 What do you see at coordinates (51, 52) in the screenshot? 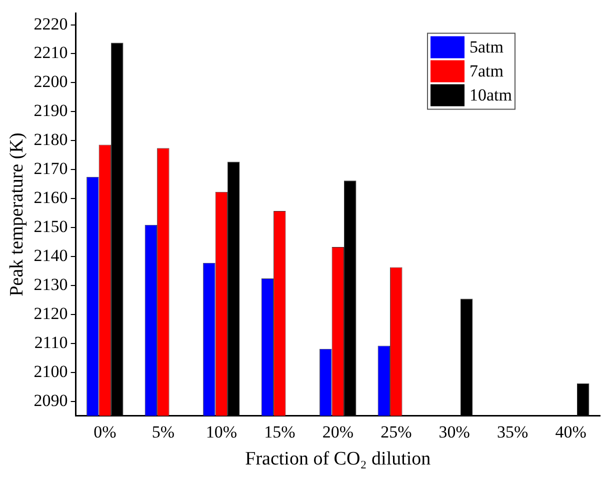
I see `y-tick-label: 2210` at bounding box center [51, 52].